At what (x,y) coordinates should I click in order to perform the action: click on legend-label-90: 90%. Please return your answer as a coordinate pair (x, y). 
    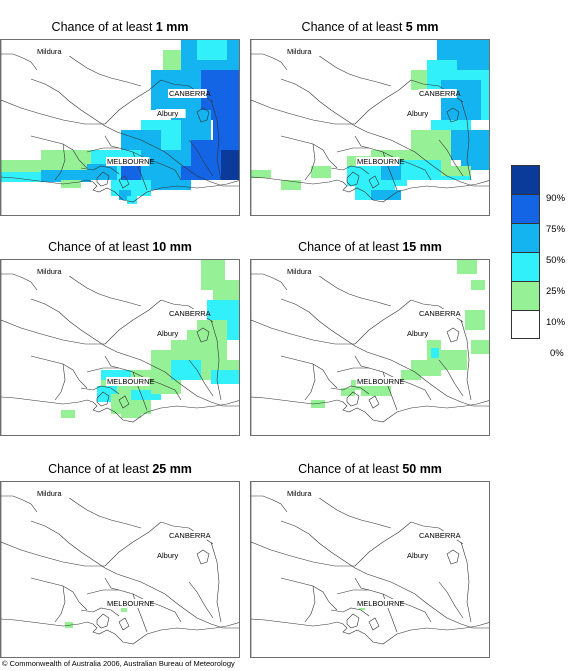
    Looking at the image, I should click on (556, 198).